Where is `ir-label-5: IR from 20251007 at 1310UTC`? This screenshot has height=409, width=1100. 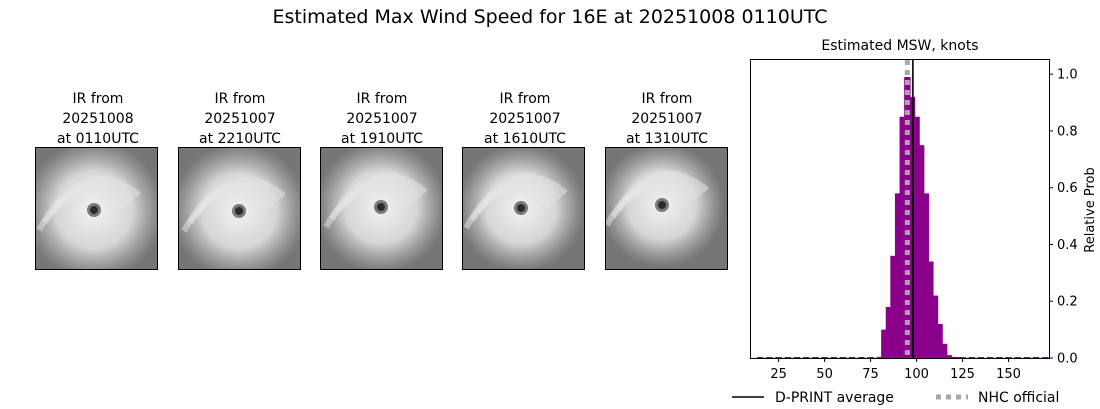
ir-label-5: IR from 20251007 at 1310UTC is located at coordinates (667, 119).